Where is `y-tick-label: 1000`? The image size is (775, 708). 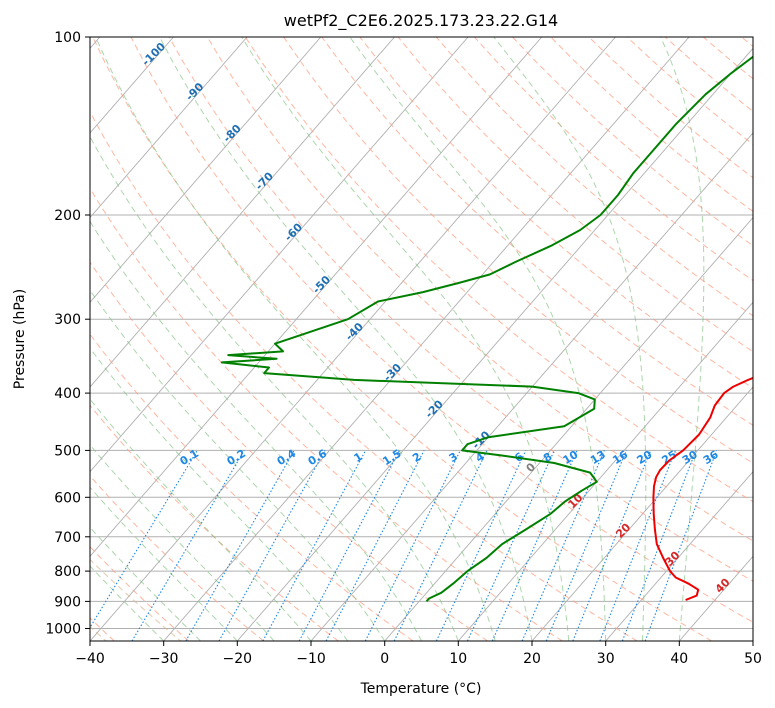 y-tick-label: 1000 is located at coordinates (63, 630).